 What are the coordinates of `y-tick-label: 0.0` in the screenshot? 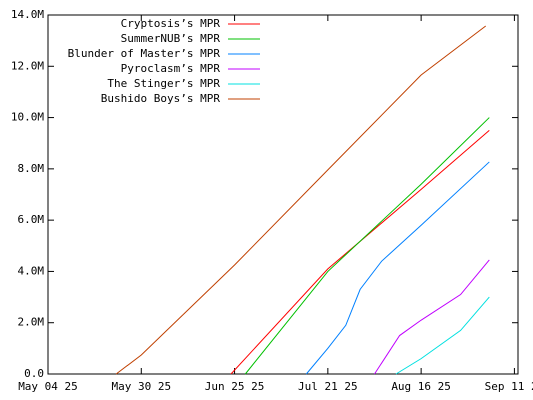 It's located at (34, 373).